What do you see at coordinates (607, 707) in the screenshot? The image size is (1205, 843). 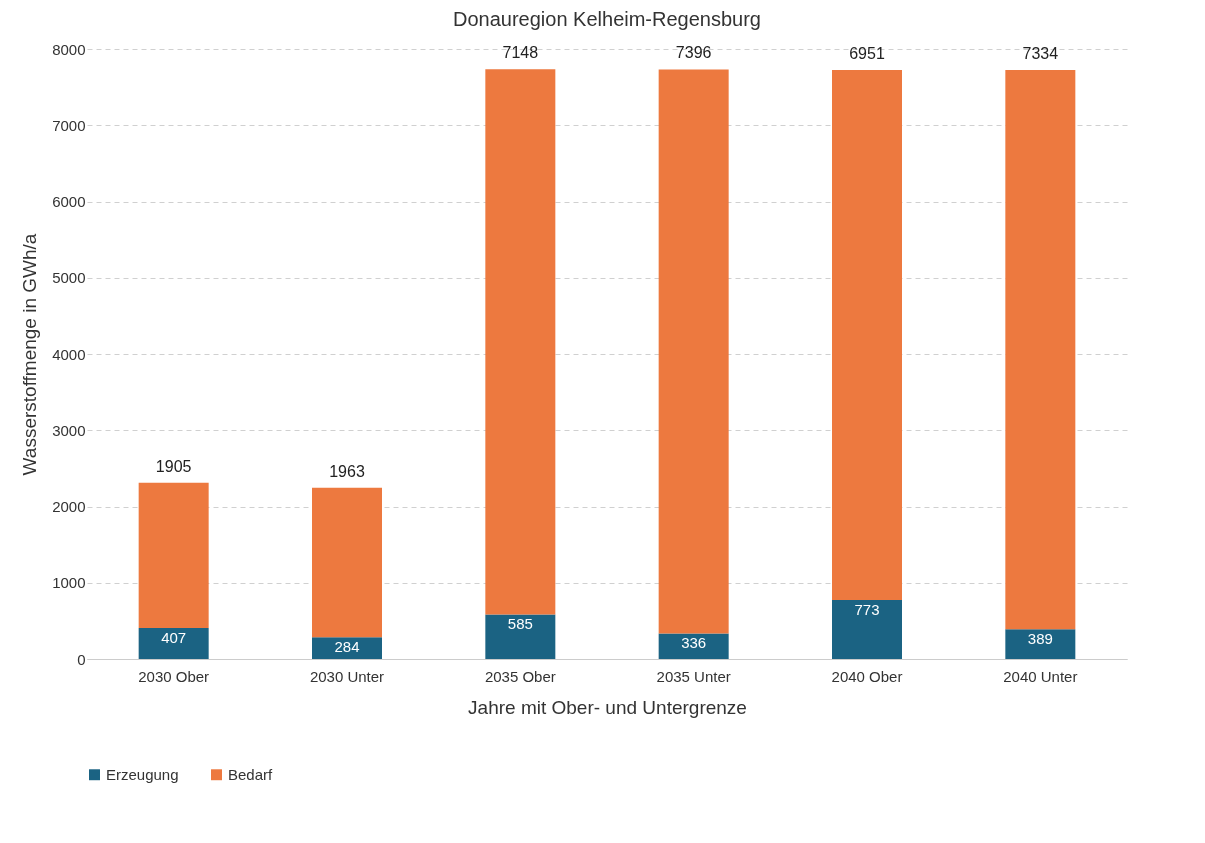 I see `x-axis-title: Jahre mit Ober- und Untergrenze` at bounding box center [607, 707].